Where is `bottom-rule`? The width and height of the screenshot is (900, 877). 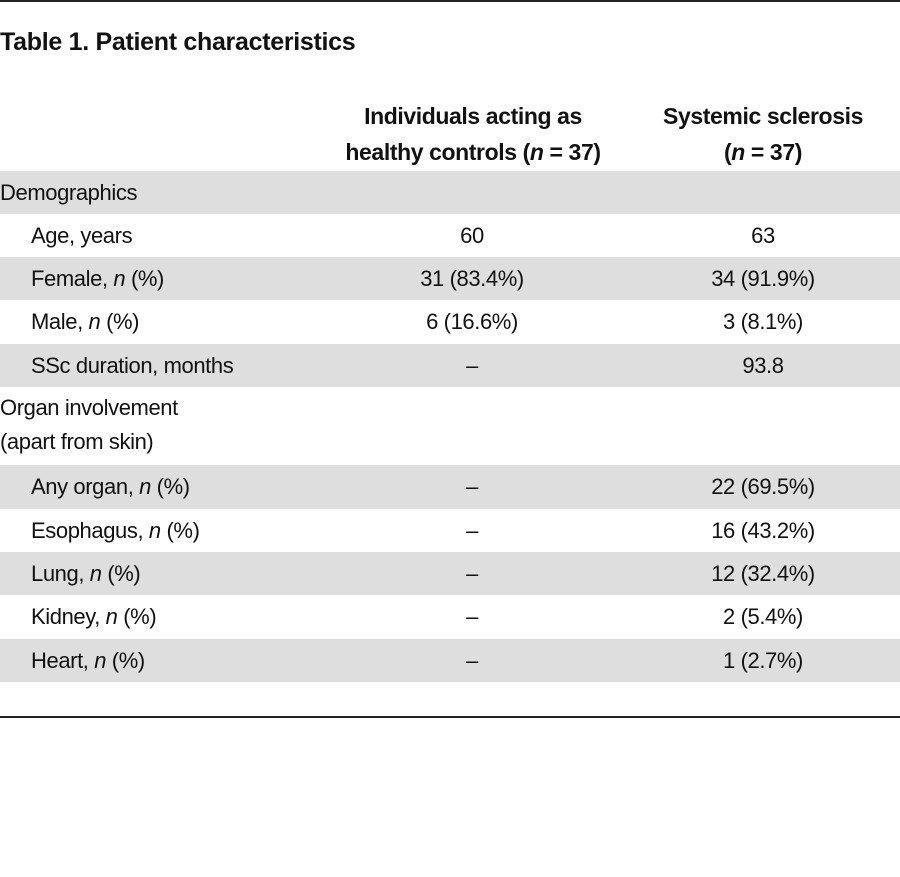 bottom-rule is located at coordinates (450, 717).